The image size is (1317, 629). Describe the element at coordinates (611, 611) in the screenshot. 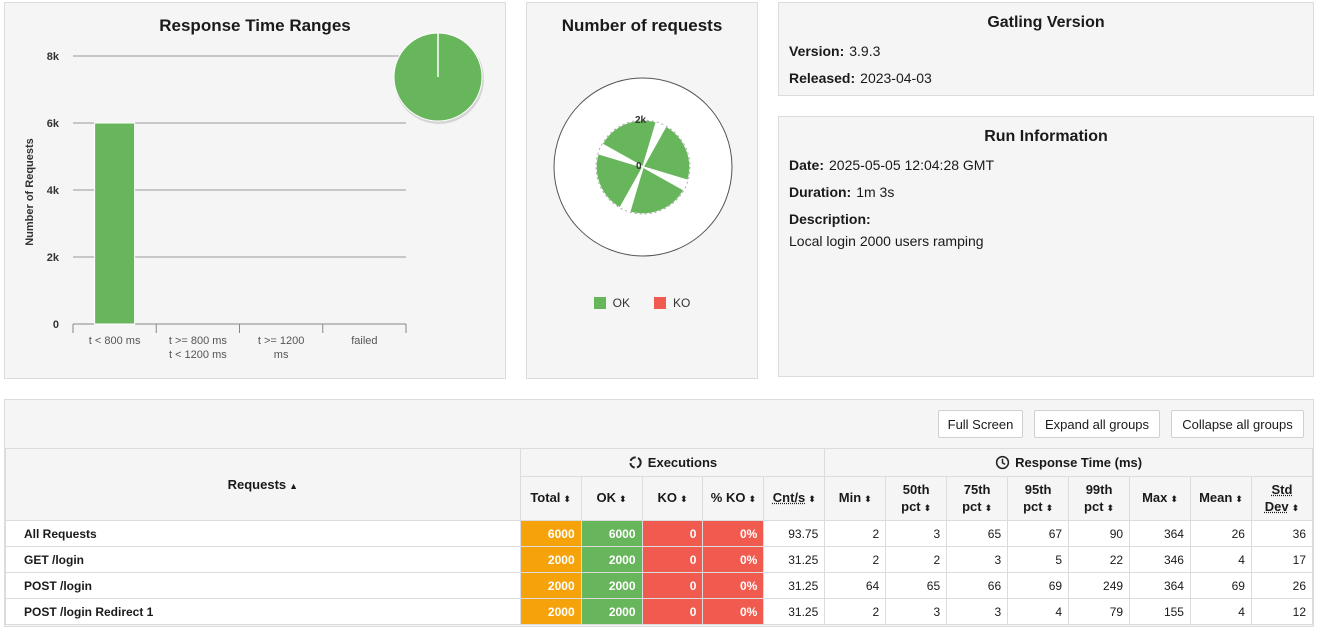

I see `cell-ok: 2000` at that location.